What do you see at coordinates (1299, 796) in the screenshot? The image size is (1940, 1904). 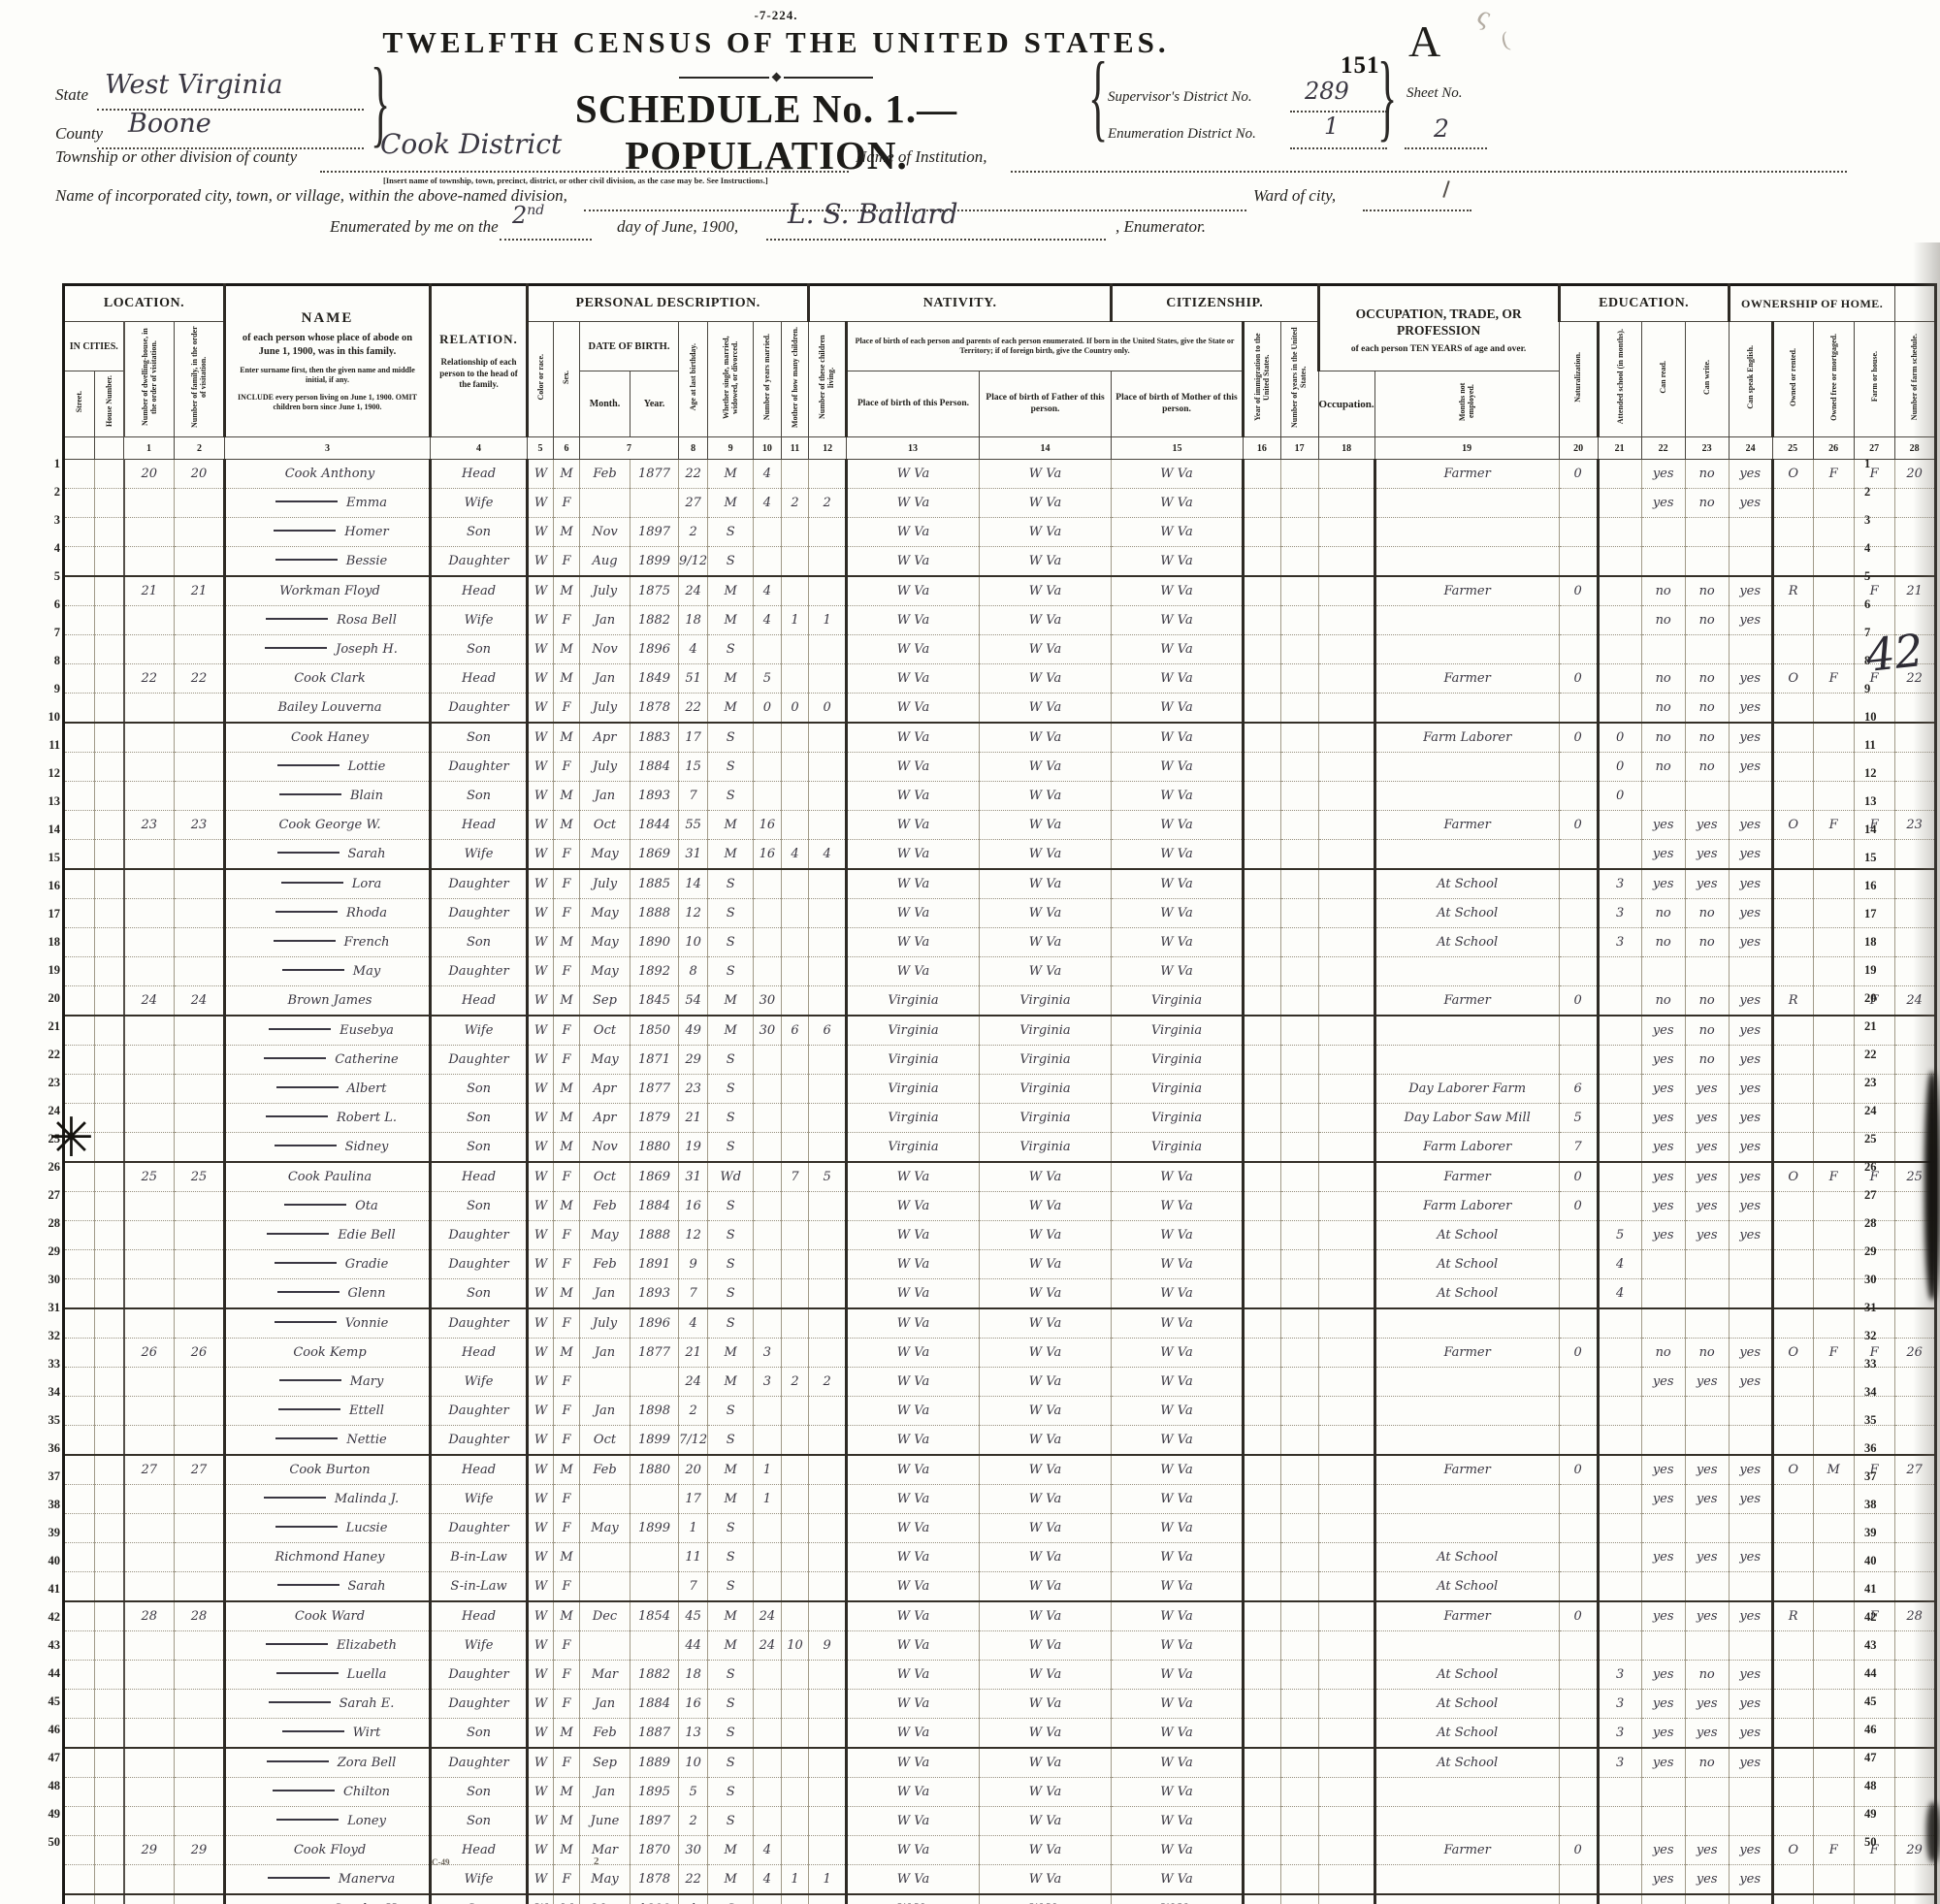 I see `cell-yus` at bounding box center [1299, 796].